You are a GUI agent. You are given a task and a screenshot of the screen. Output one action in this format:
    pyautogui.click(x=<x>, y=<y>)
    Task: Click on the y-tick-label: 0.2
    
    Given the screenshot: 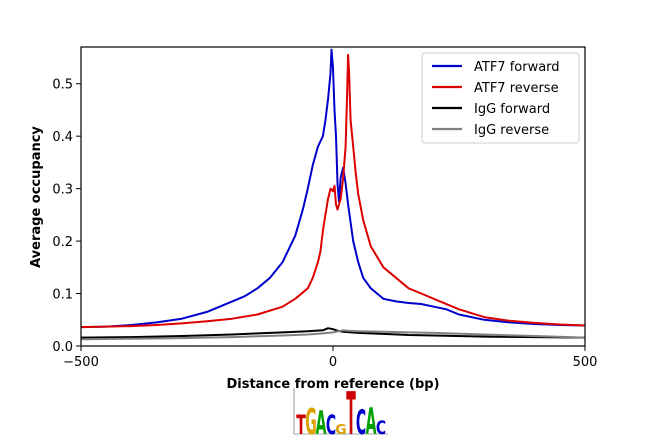 What is the action you would take?
    pyautogui.click(x=62, y=242)
    